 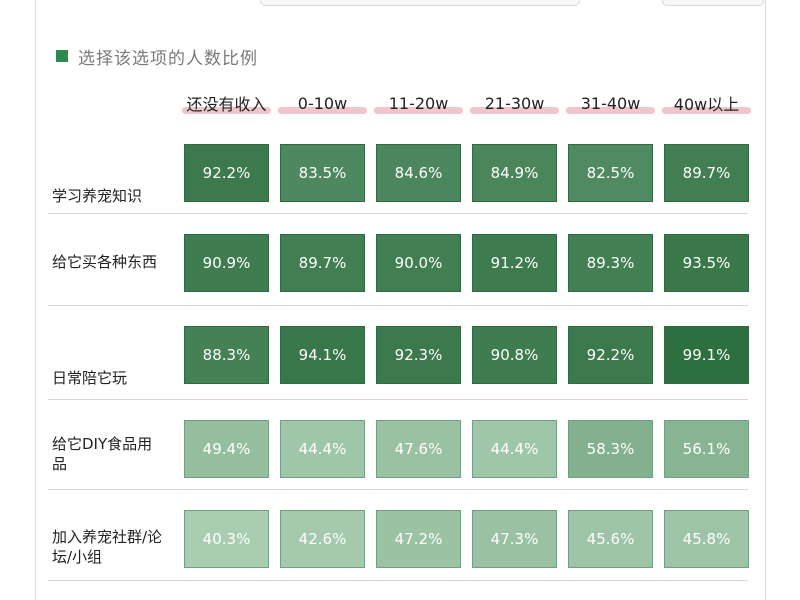 I want to click on heatmap-cell: 47.6%, so click(x=418, y=449).